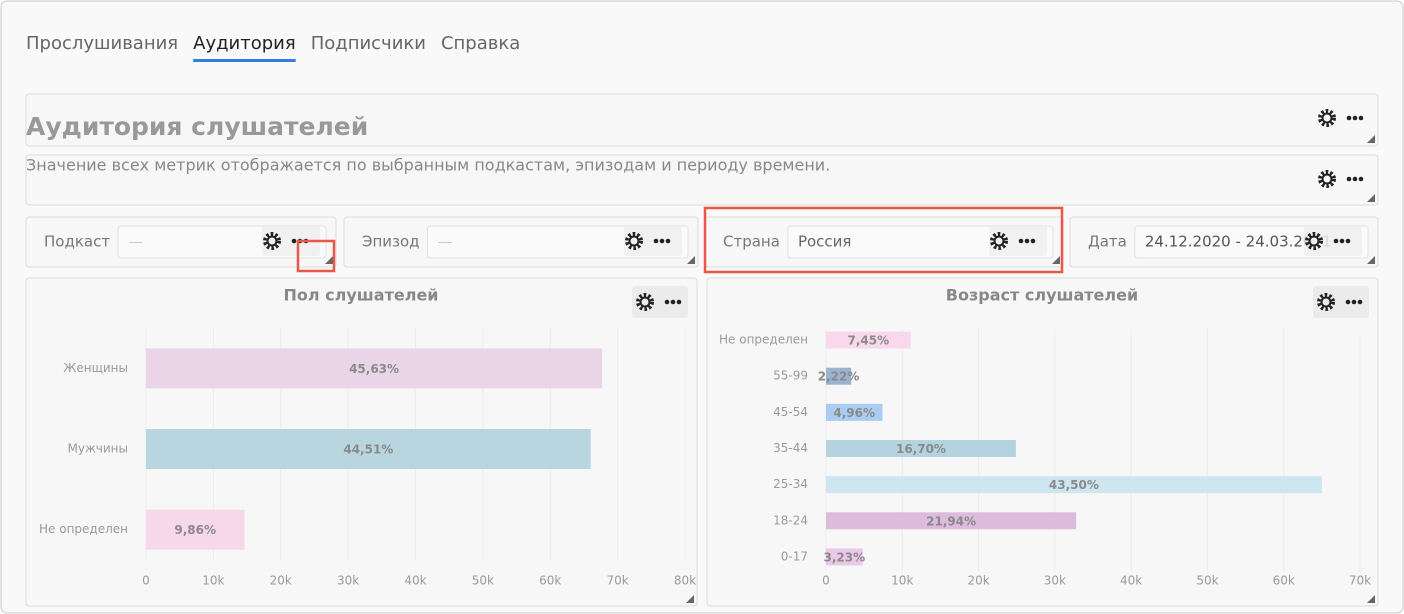 This screenshot has height=614, width=1404. What do you see at coordinates (244, 60) in the screenshot?
I see `tab-underline` at bounding box center [244, 60].